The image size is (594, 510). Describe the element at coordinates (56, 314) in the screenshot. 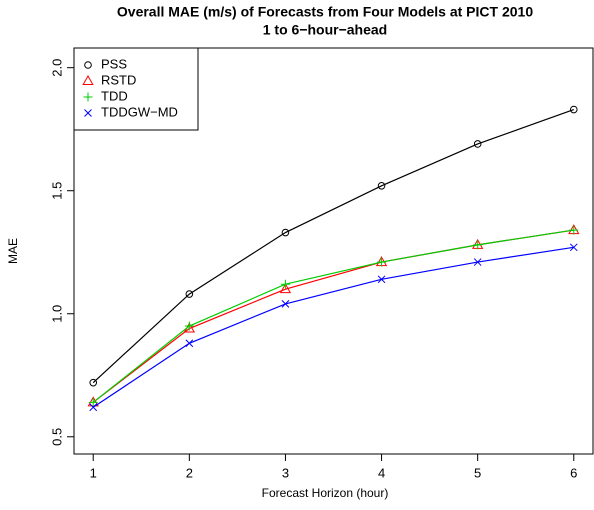

I see `y-tick-label: 1.0` at that location.